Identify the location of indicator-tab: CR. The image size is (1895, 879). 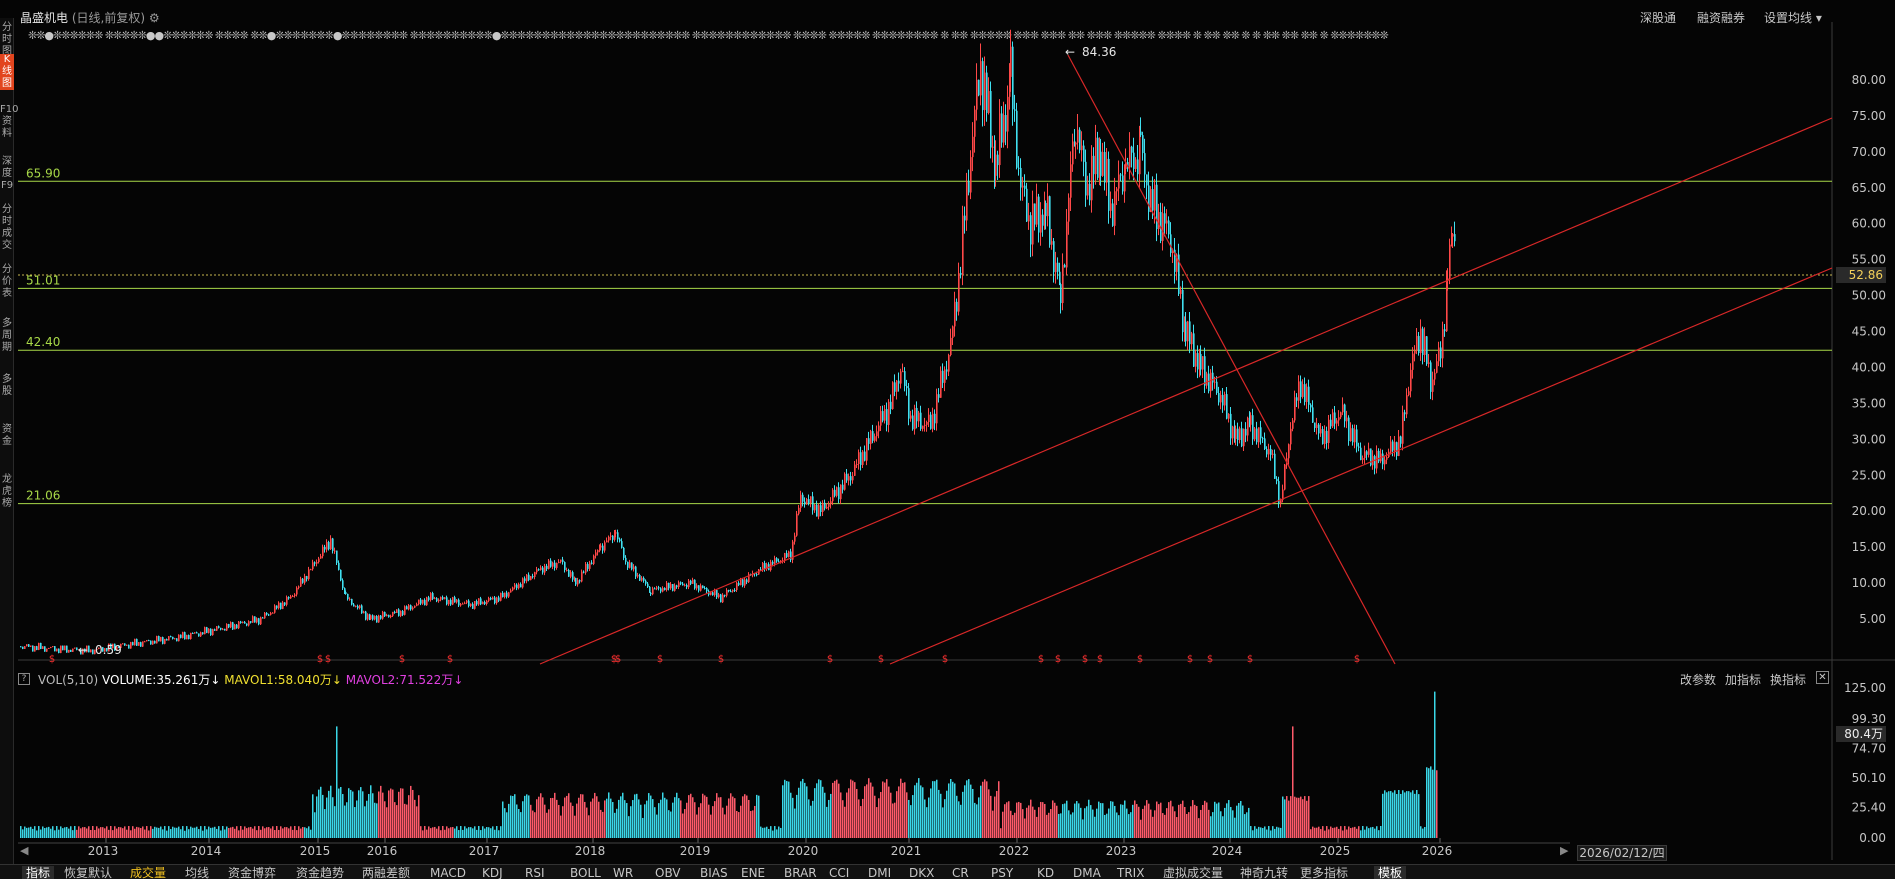
(960, 872).